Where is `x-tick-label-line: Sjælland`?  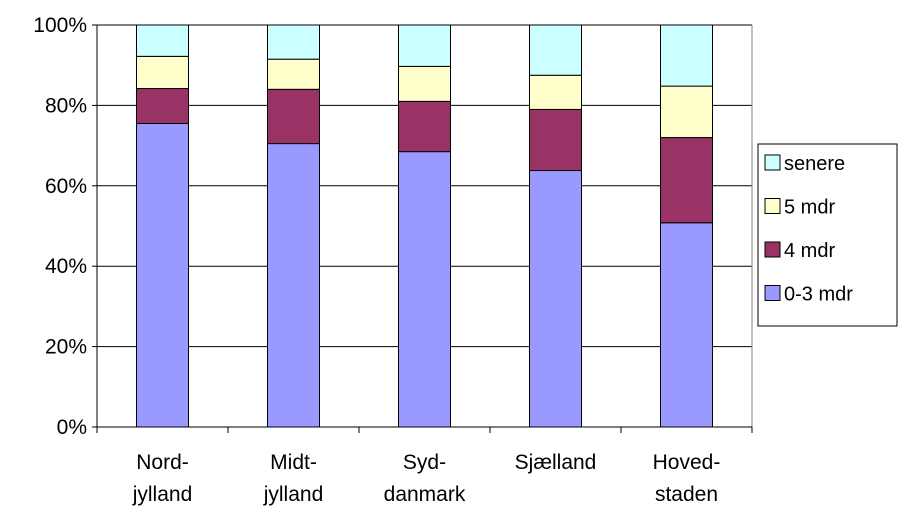 x-tick-label-line: Sjælland is located at coordinates (556, 462).